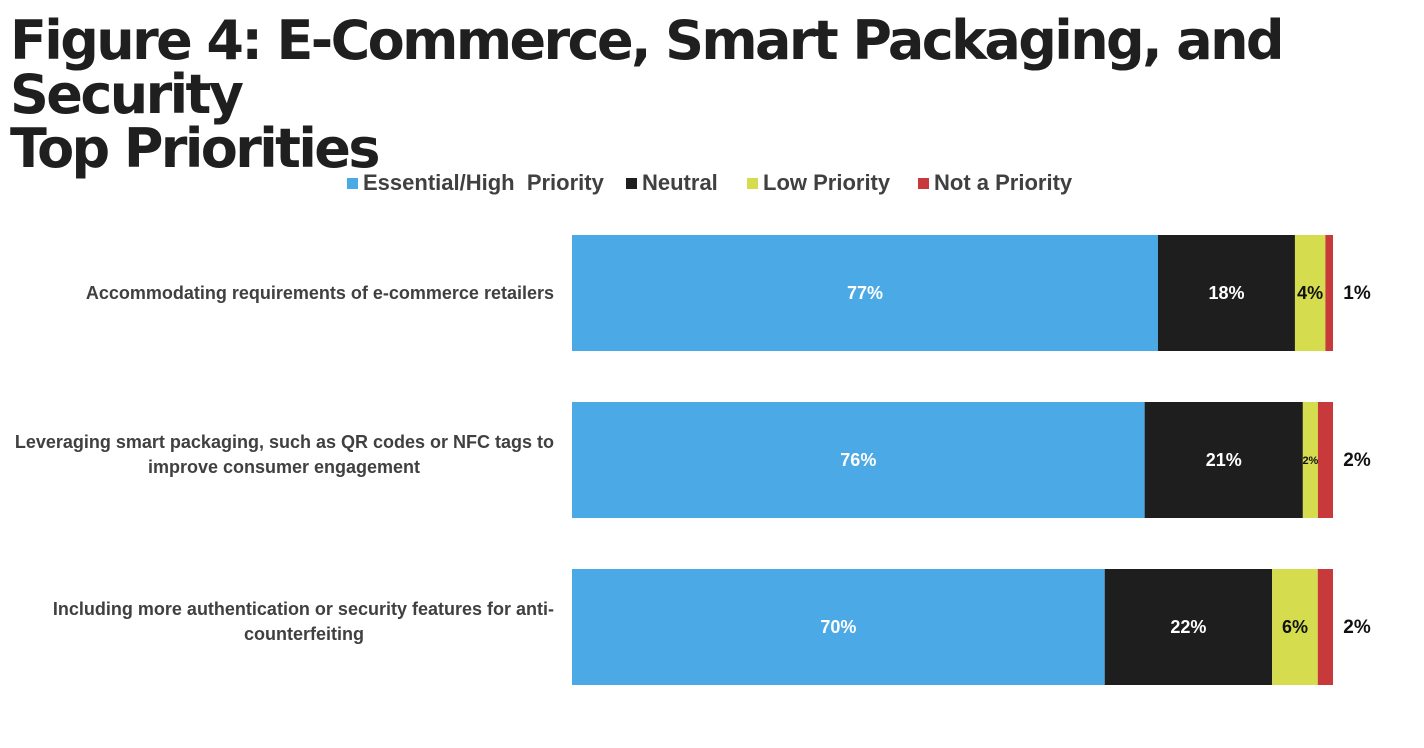  Describe the element at coordinates (827, 182) in the screenshot. I see `legend-label-low: Low Priority` at that location.